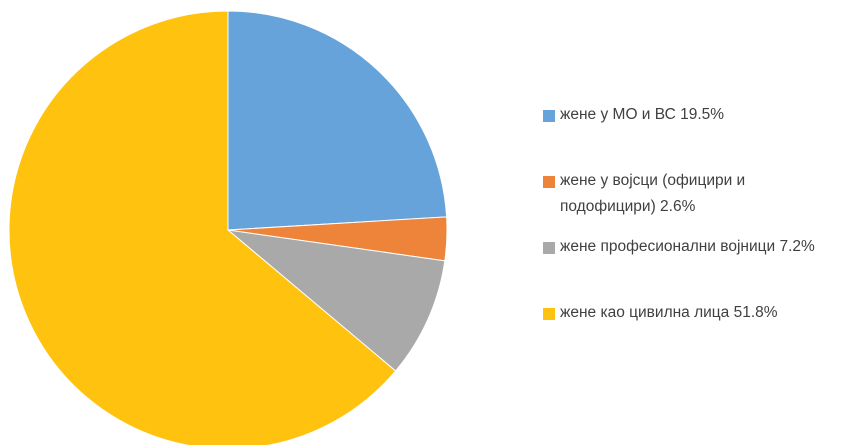 This screenshot has width=846, height=445. Describe the element at coordinates (678, 206) in the screenshot. I see `legend-value: 2.6%` at that location.